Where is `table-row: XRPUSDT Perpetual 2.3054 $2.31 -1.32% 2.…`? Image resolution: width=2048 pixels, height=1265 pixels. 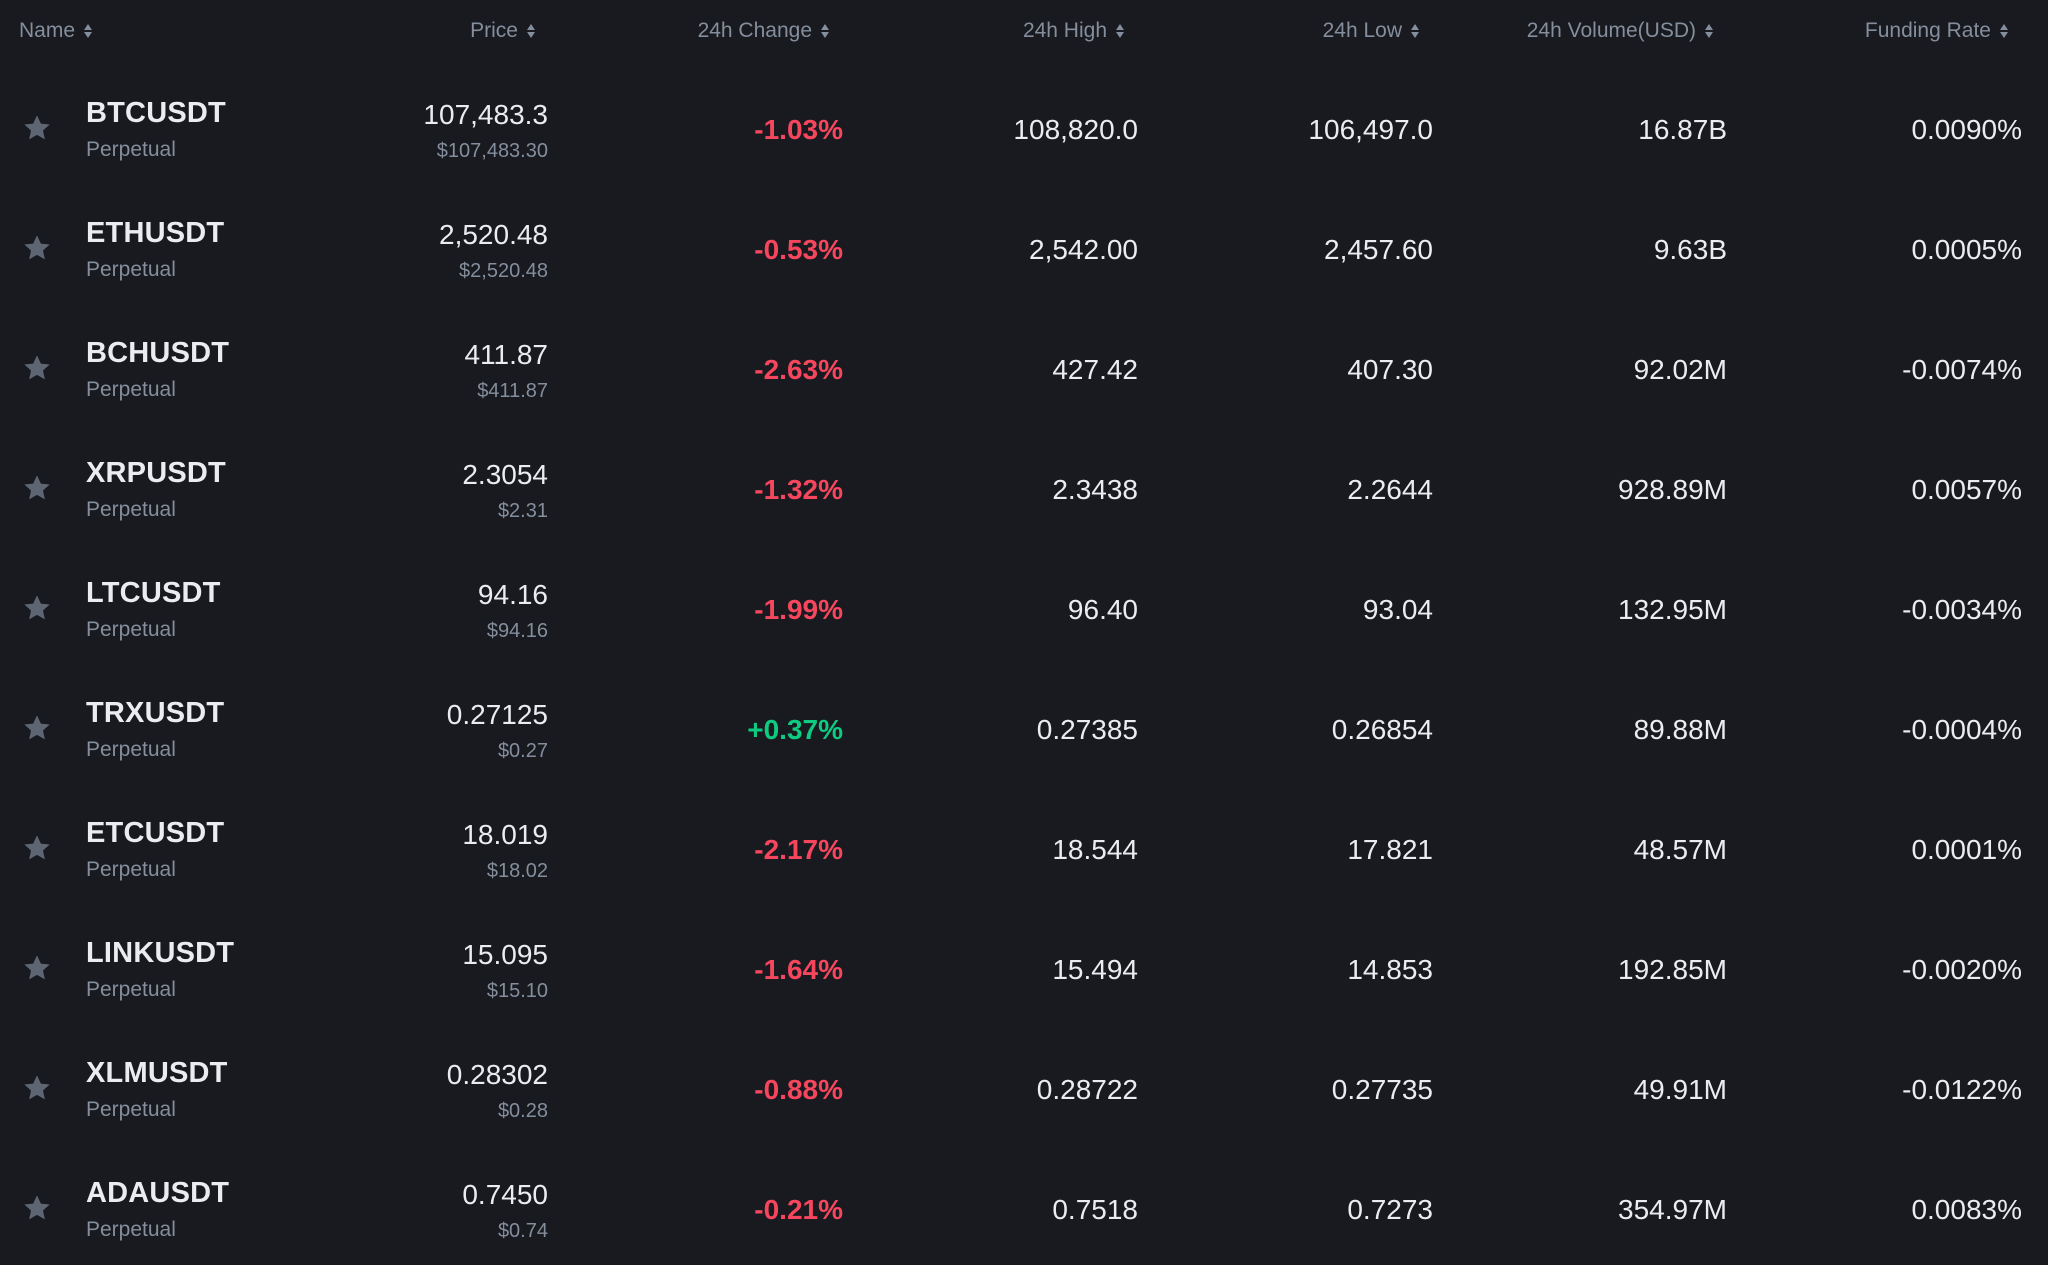 table-row: XRPUSDT Perpetual 2.3054 $2.31 -1.32% 2.… is located at coordinates (1024, 492).